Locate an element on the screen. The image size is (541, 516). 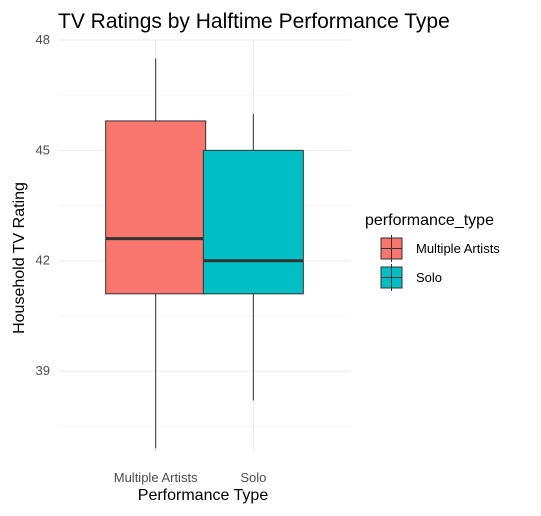
legend-label: Multiple Artists is located at coordinates (458, 248).